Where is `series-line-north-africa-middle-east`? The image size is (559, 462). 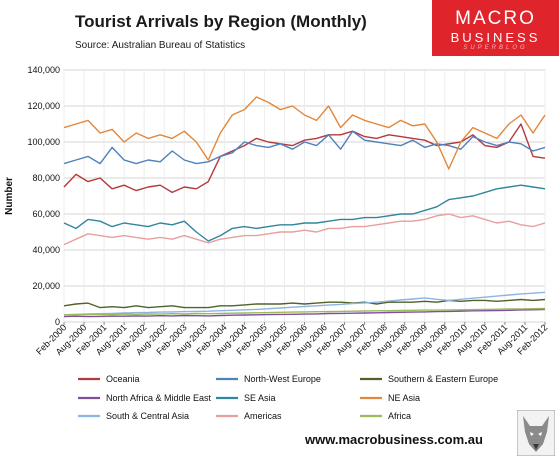
series-line-north-africa-middle-east is located at coordinates (304, 313).